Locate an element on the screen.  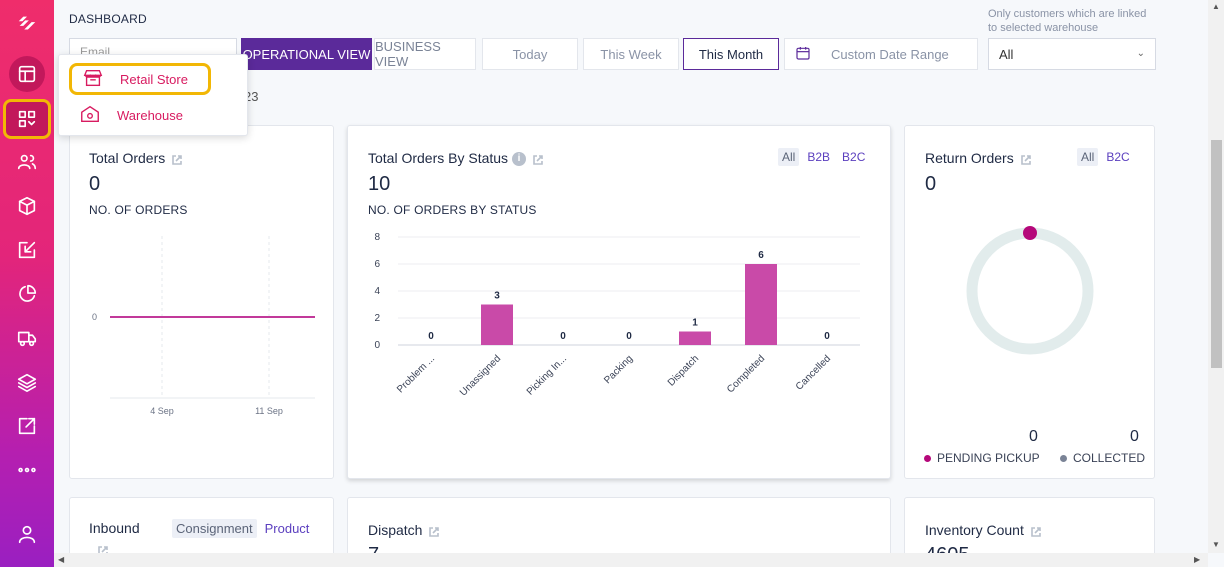
inbound-title: Inbound is located at coordinates (114, 528).